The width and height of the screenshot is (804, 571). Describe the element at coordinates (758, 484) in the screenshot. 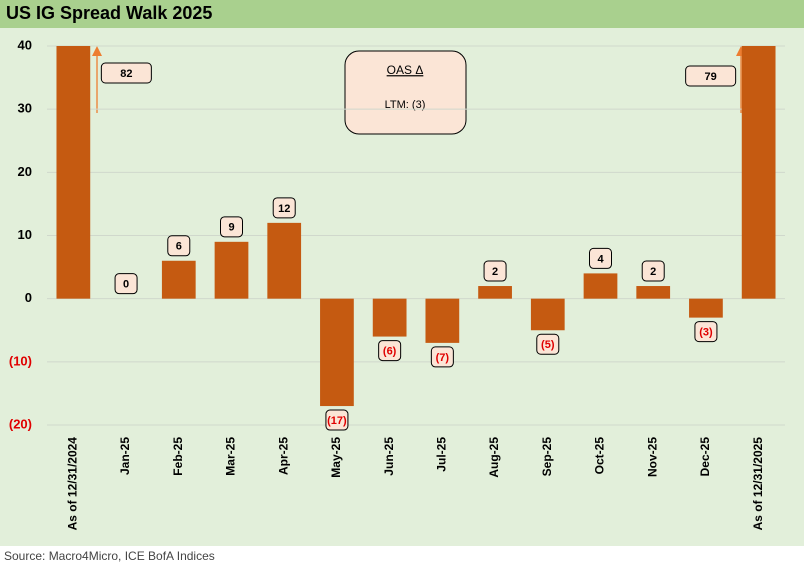

I see `x-tick-label: As of 12/31/2025` at that location.